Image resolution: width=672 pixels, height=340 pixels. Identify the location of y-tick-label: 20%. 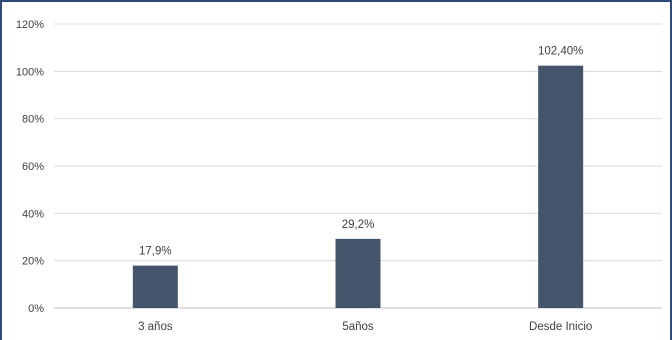
(33, 262).